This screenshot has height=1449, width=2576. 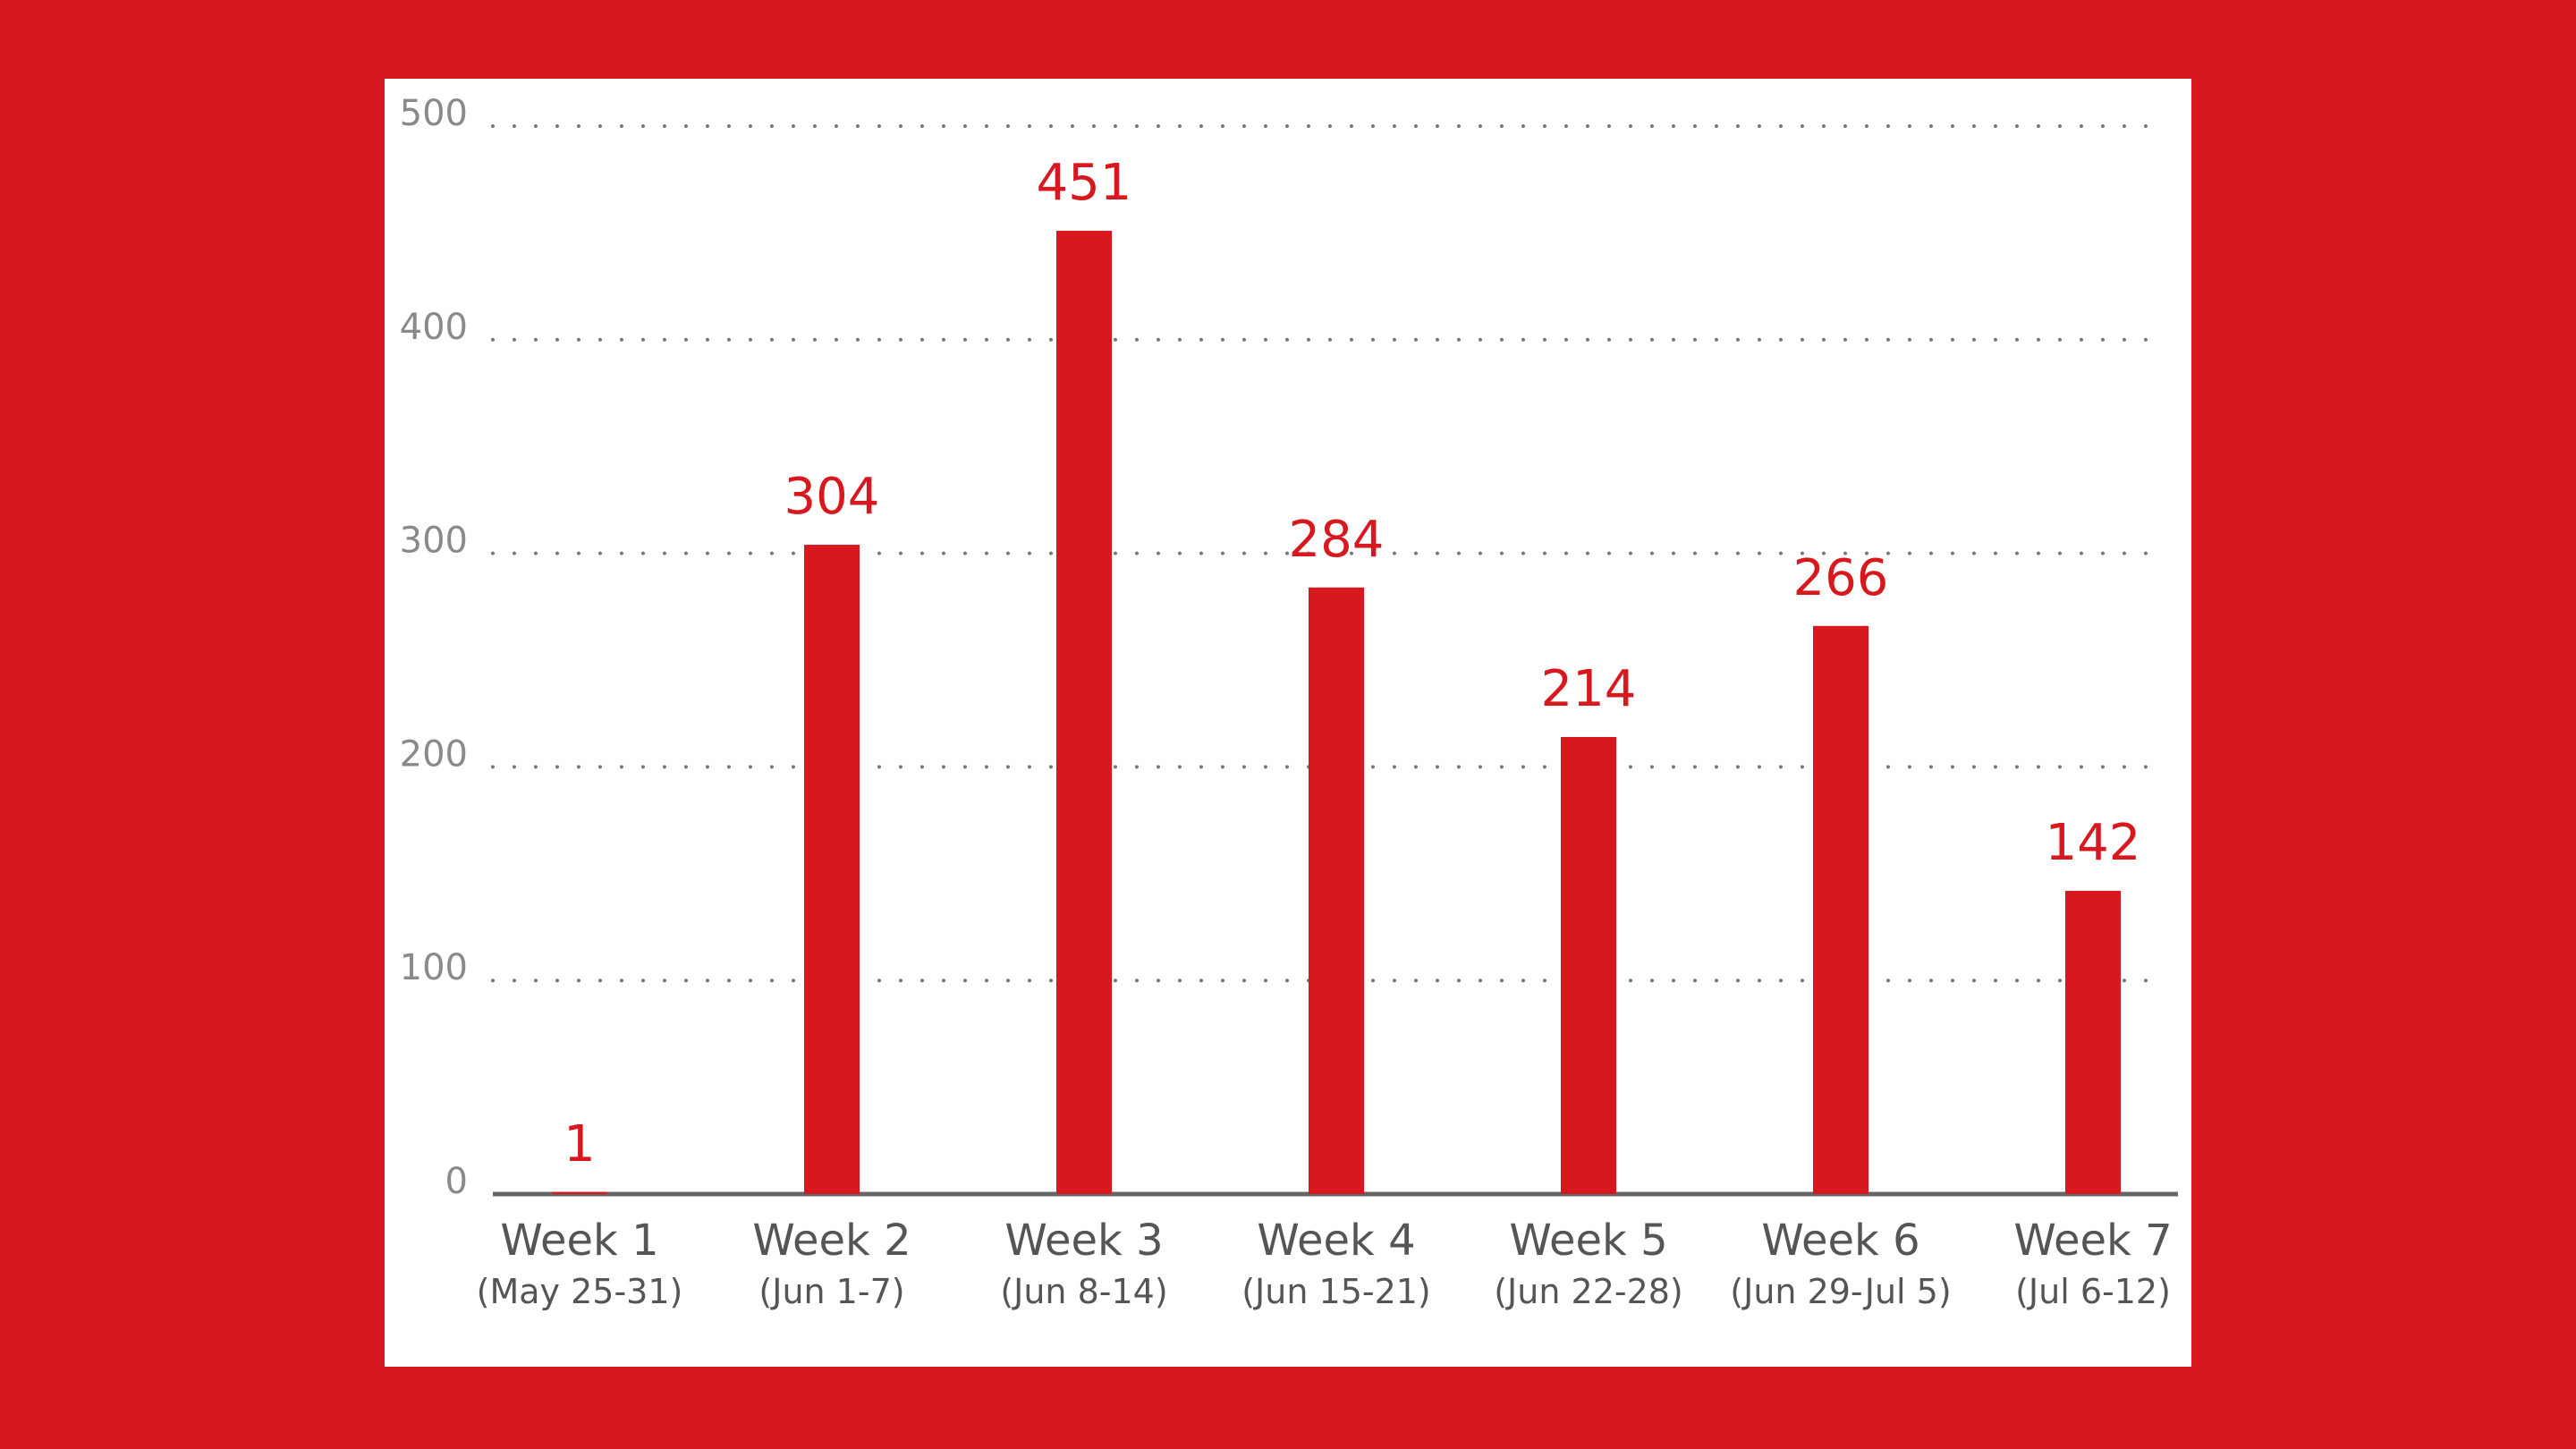 I want to click on date-range-label: (Jun 1-7), so click(x=831, y=1291).